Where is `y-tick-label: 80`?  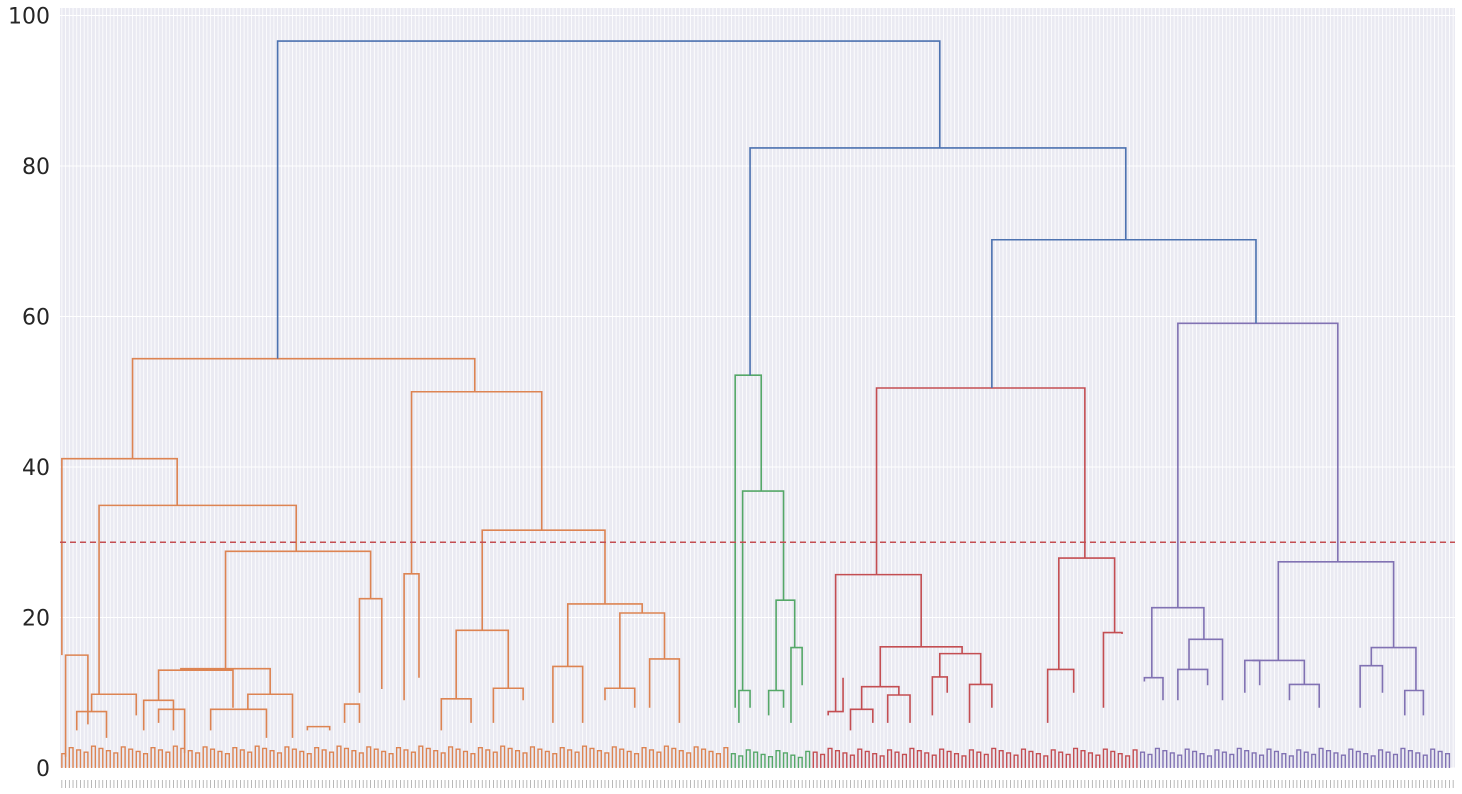 y-tick-label: 80 is located at coordinates (36, 167).